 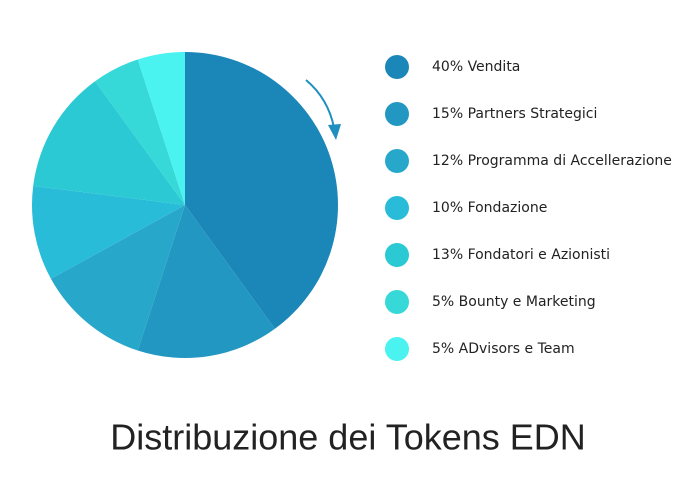 I want to click on legend-label: 12% Programma di Accellerazione, so click(x=552, y=161).